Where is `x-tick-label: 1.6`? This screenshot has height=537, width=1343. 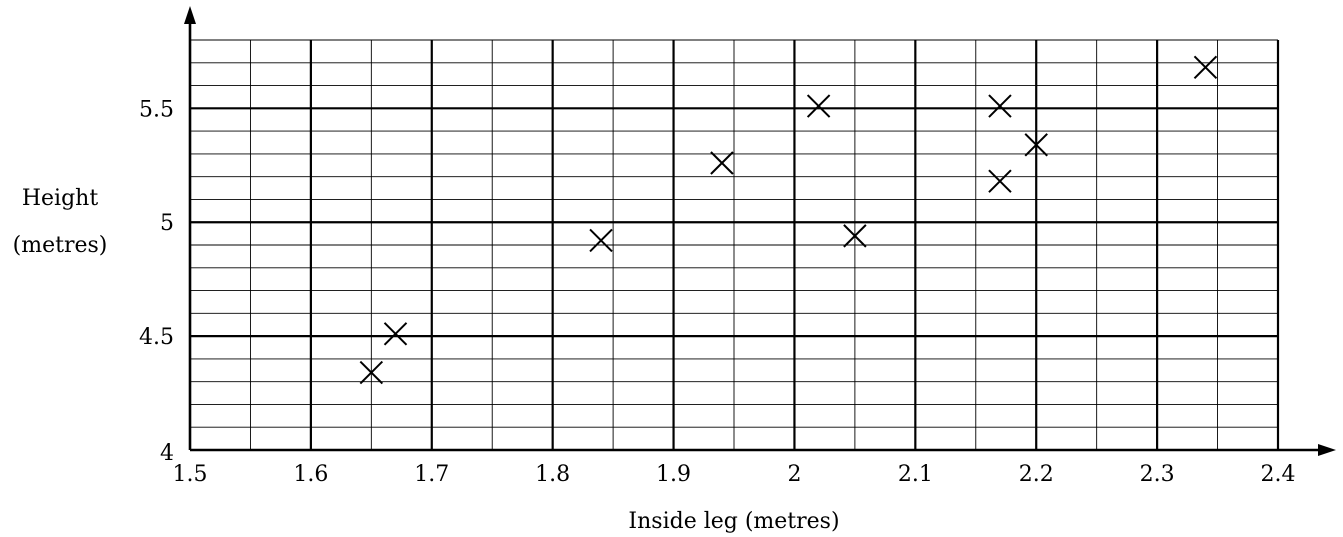
x-tick-label: 1.6 is located at coordinates (310, 474).